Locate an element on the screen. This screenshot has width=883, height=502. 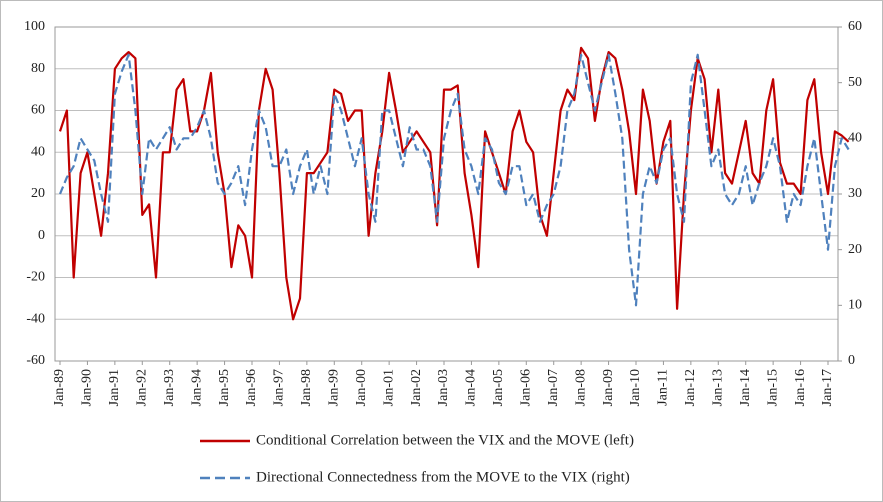
x-tick-label: Jan-03 is located at coordinates (443, 387).